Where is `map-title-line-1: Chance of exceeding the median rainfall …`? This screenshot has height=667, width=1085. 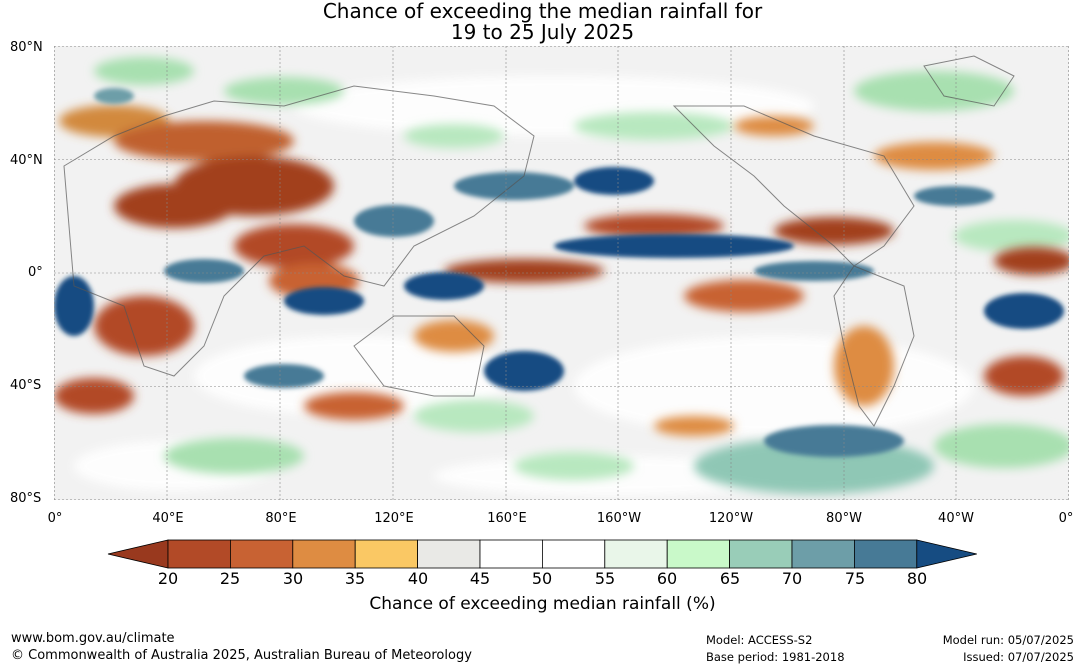 map-title-line-1: Chance of exceeding the median rainfall … is located at coordinates (542, 11).